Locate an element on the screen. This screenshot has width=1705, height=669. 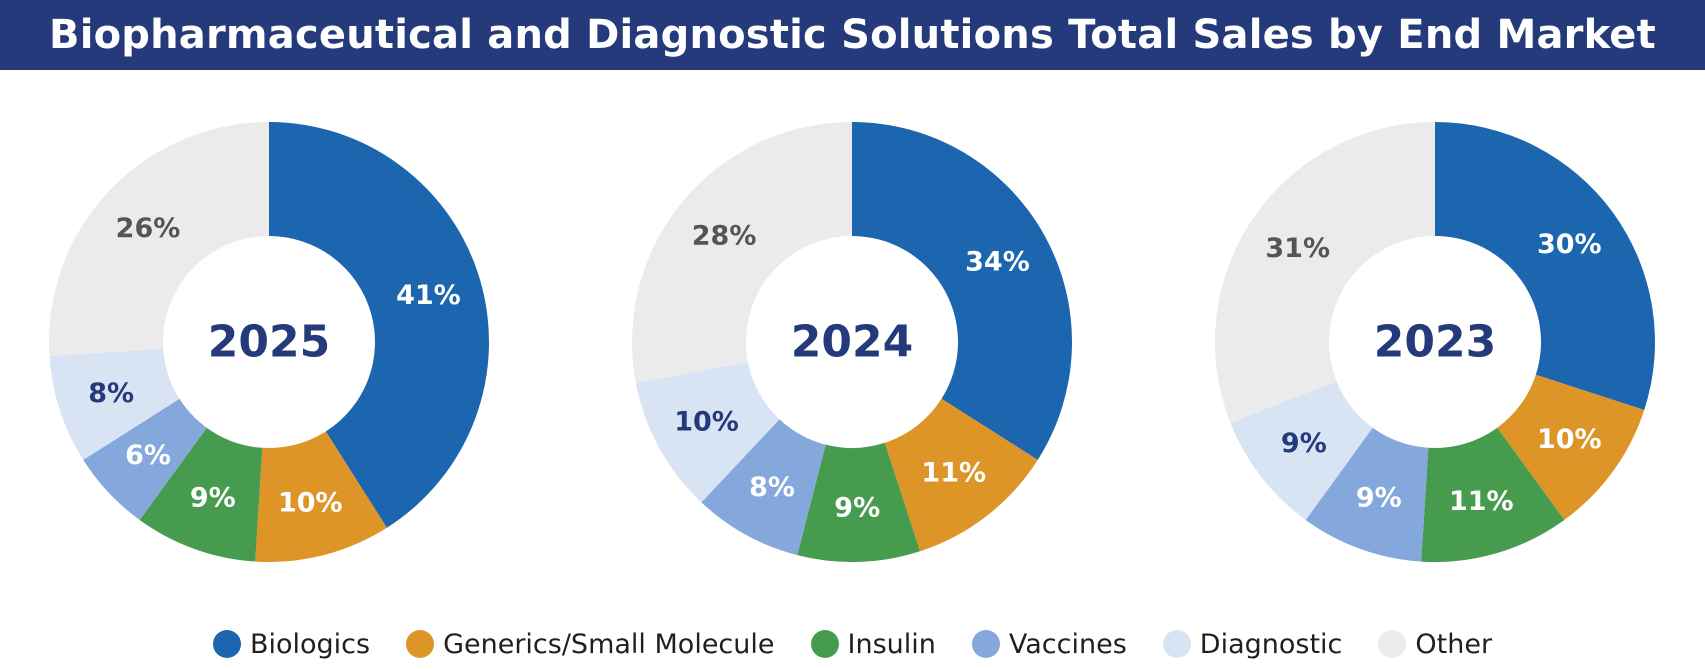
data-label-2024-biologics: 34% is located at coordinates (997, 262).